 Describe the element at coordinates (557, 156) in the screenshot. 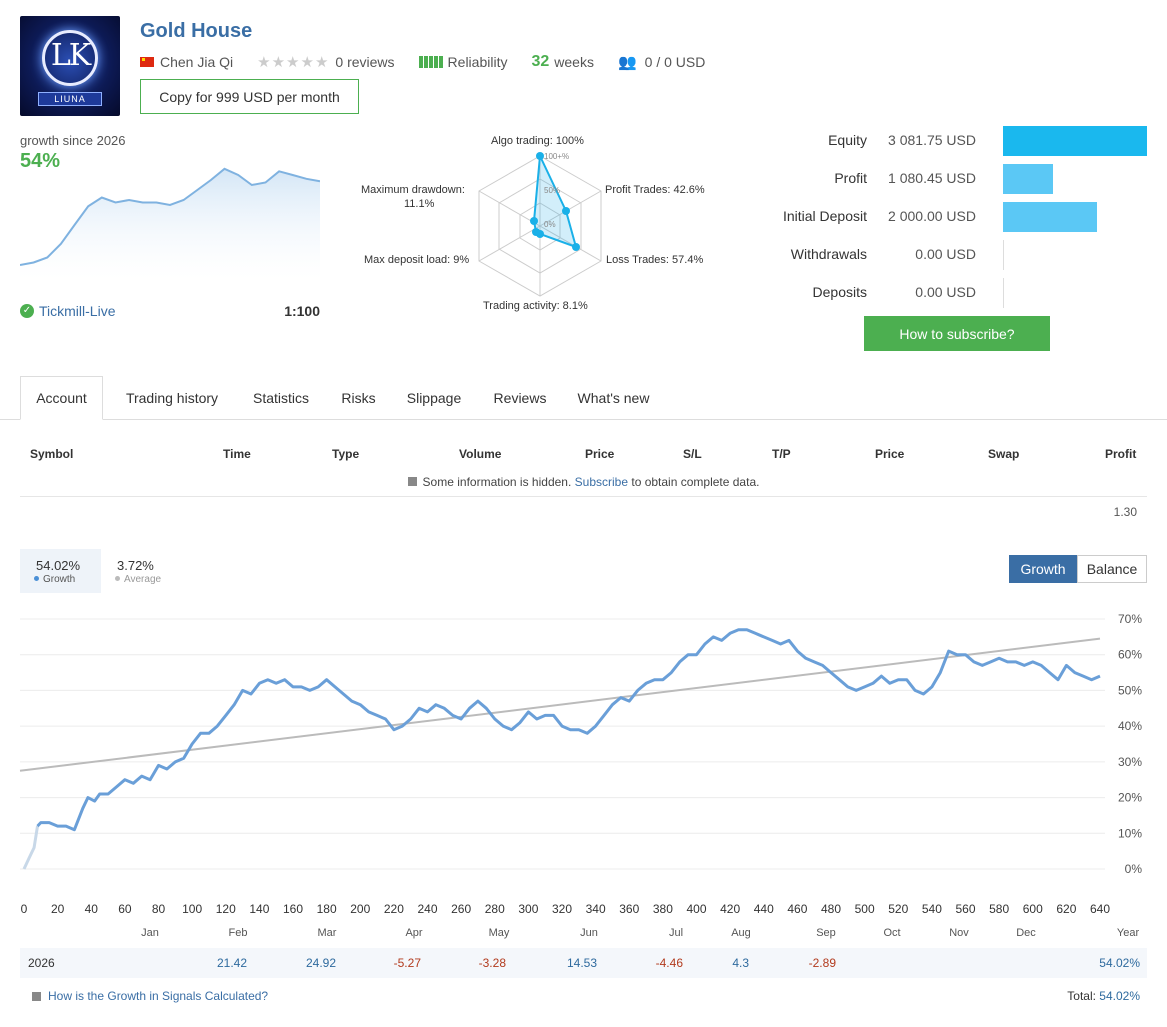

I see `radar-scale-100: 100+%` at that location.